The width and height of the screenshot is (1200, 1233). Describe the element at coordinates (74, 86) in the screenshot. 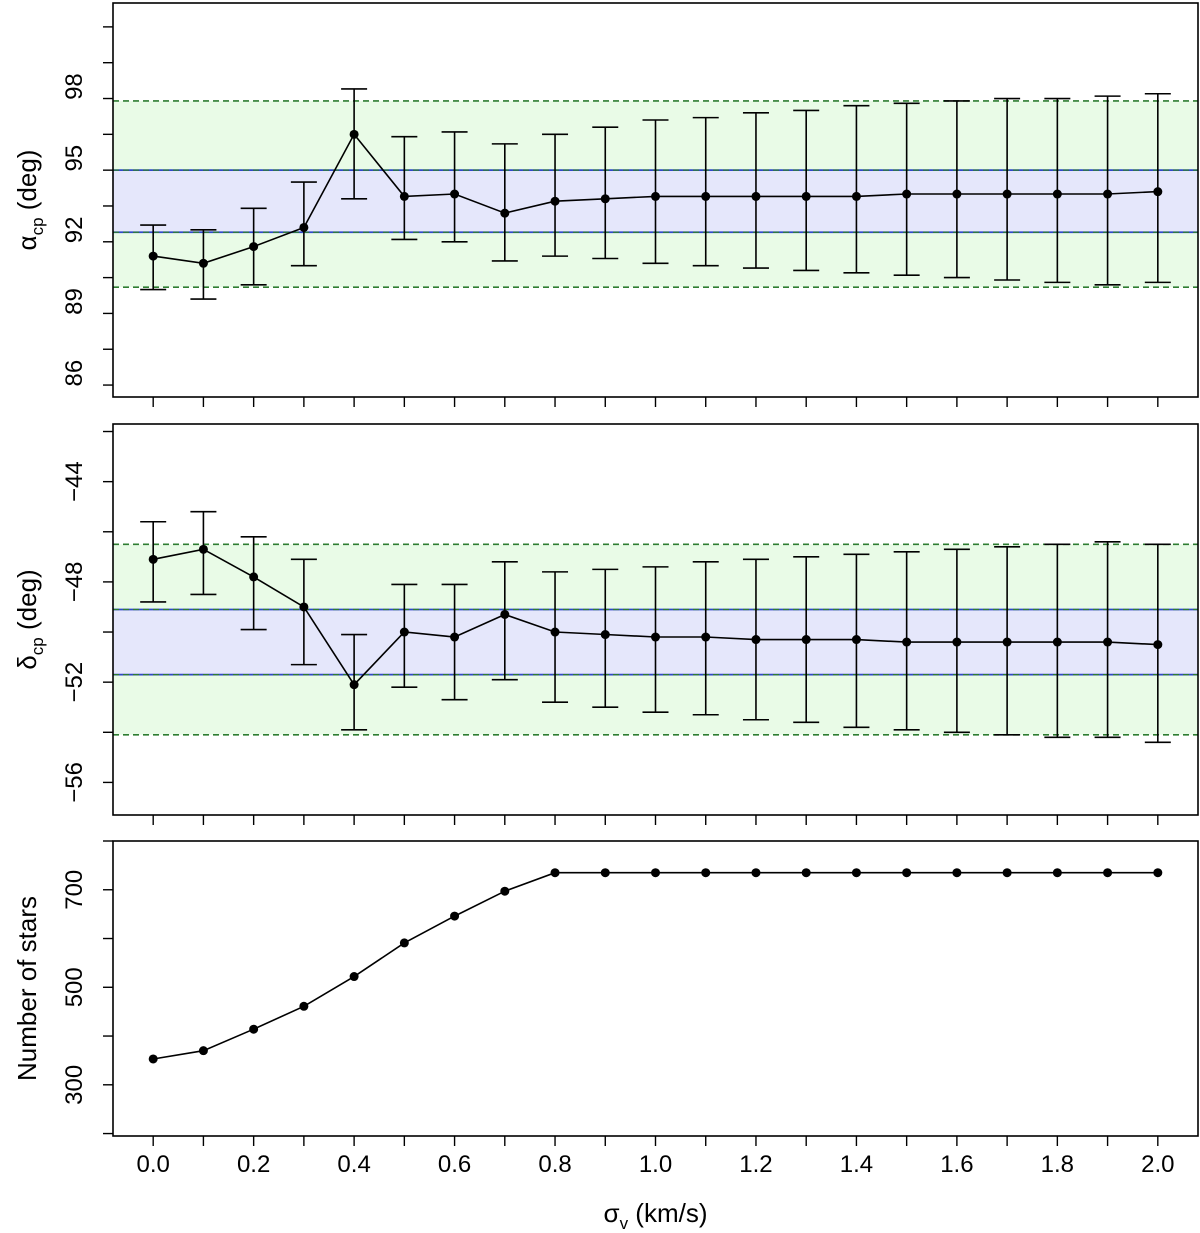

I see `y-tick-label: 98` at that location.